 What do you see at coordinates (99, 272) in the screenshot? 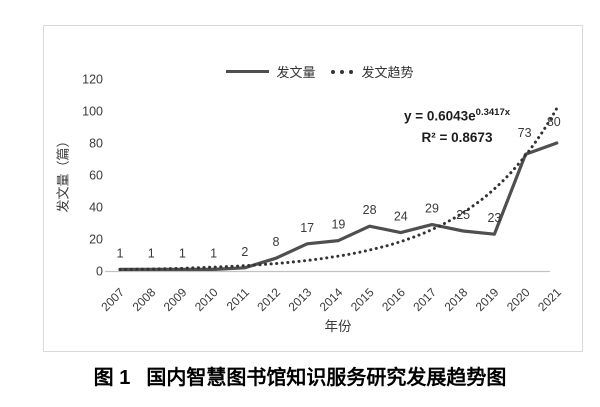
I see `y-tick-label: 0` at bounding box center [99, 272].